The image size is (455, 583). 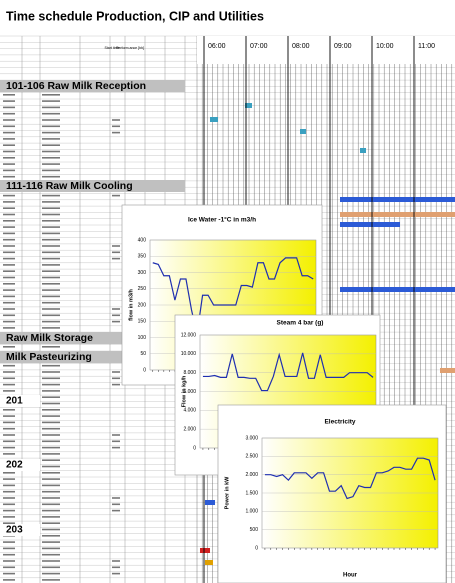 What do you see at coordinates (189, 373) in the screenshot?
I see `y-tick-label: 8.000` at bounding box center [189, 373].